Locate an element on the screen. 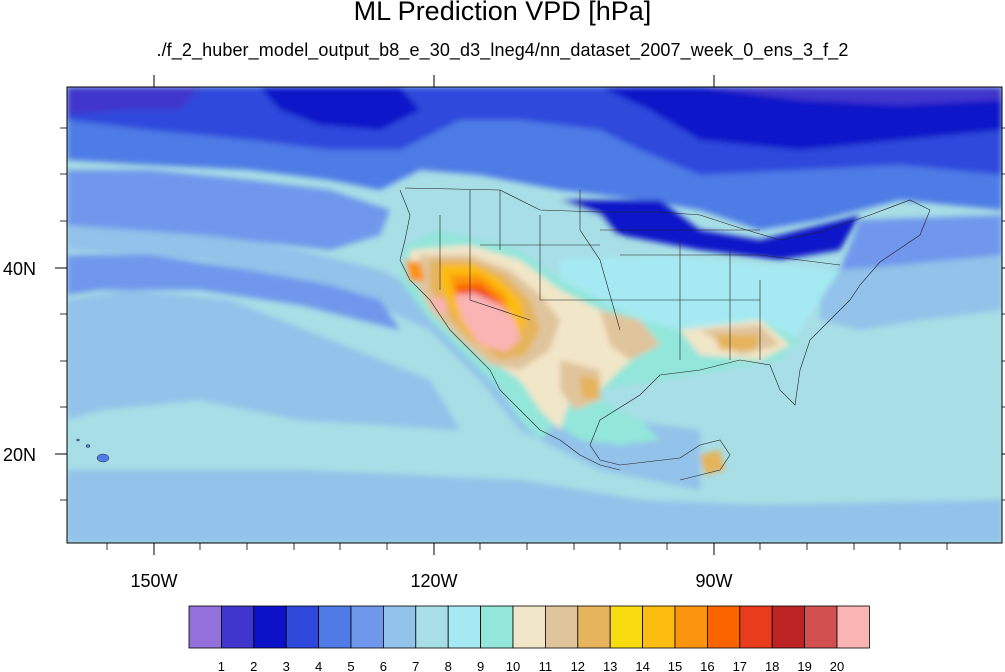 The image size is (1005, 672). colorbar-label: 14 is located at coordinates (642, 665).